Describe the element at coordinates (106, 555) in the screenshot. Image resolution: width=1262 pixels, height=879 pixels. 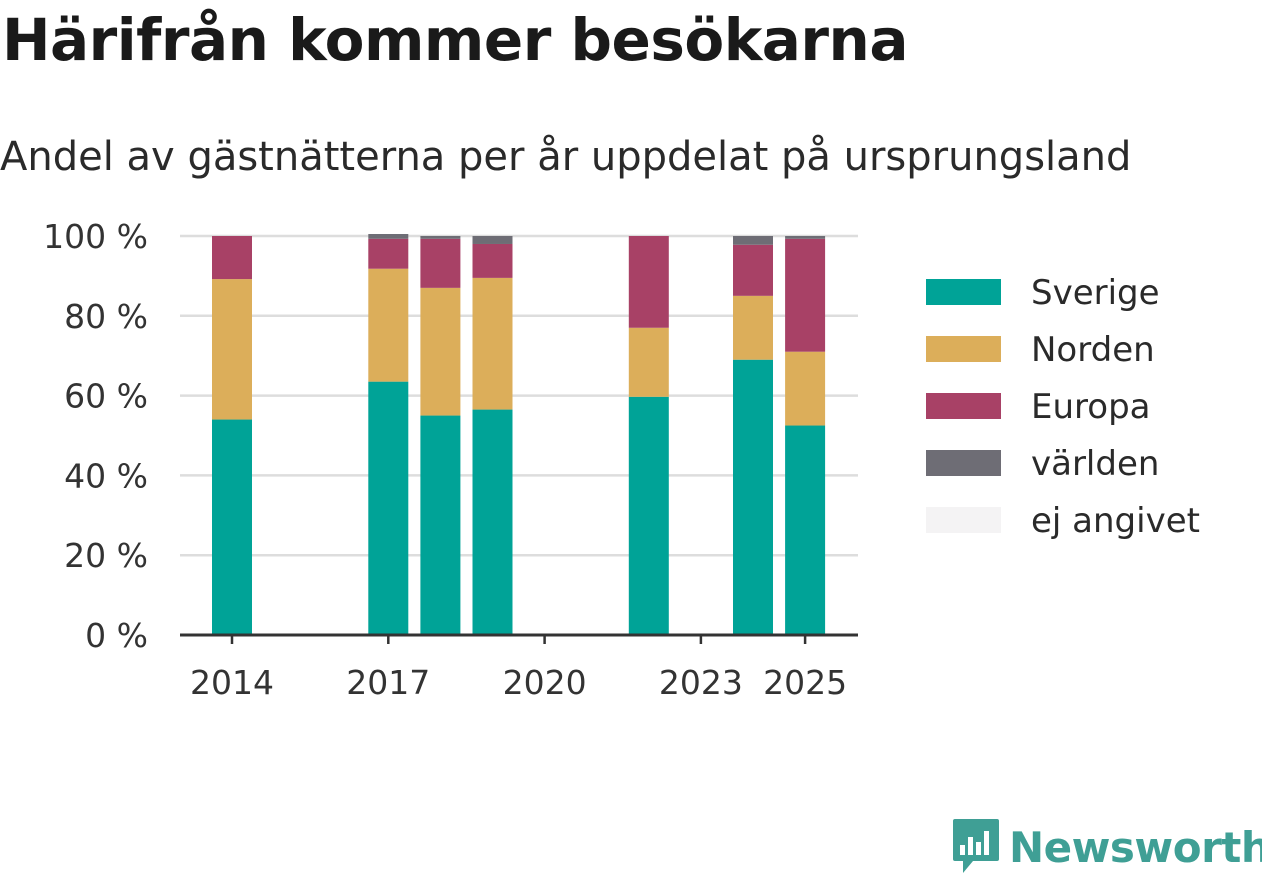
I see `y-tick-label: 20 %` at that location.